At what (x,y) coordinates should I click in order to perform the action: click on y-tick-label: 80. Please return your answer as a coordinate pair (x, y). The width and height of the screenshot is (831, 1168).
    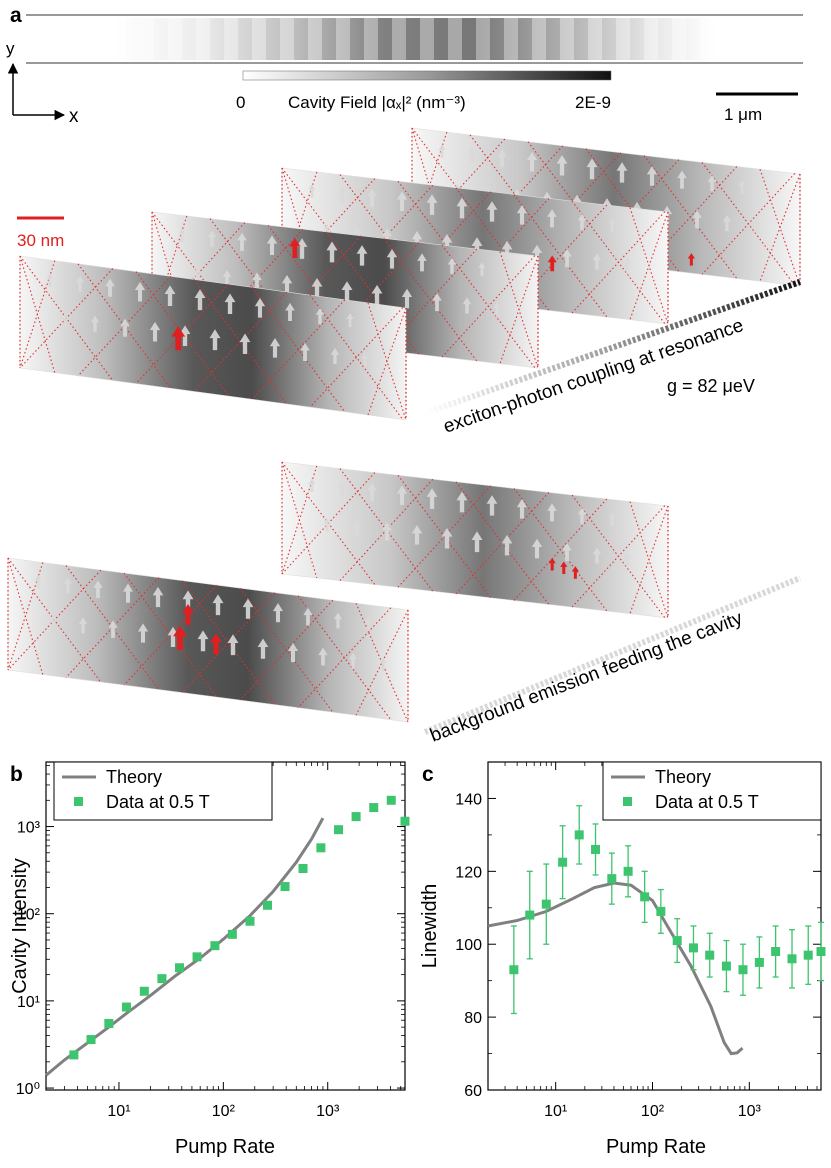
    Looking at the image, I should click on (473, 1018).